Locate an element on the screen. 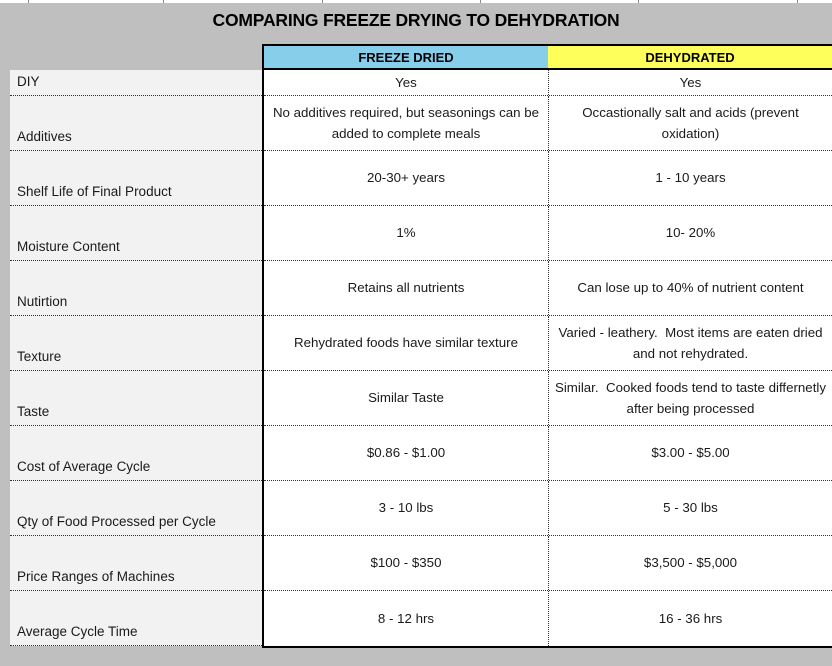  dehydrated-cell: $3,500 - $5,000 is located at coordinates (690, 563).